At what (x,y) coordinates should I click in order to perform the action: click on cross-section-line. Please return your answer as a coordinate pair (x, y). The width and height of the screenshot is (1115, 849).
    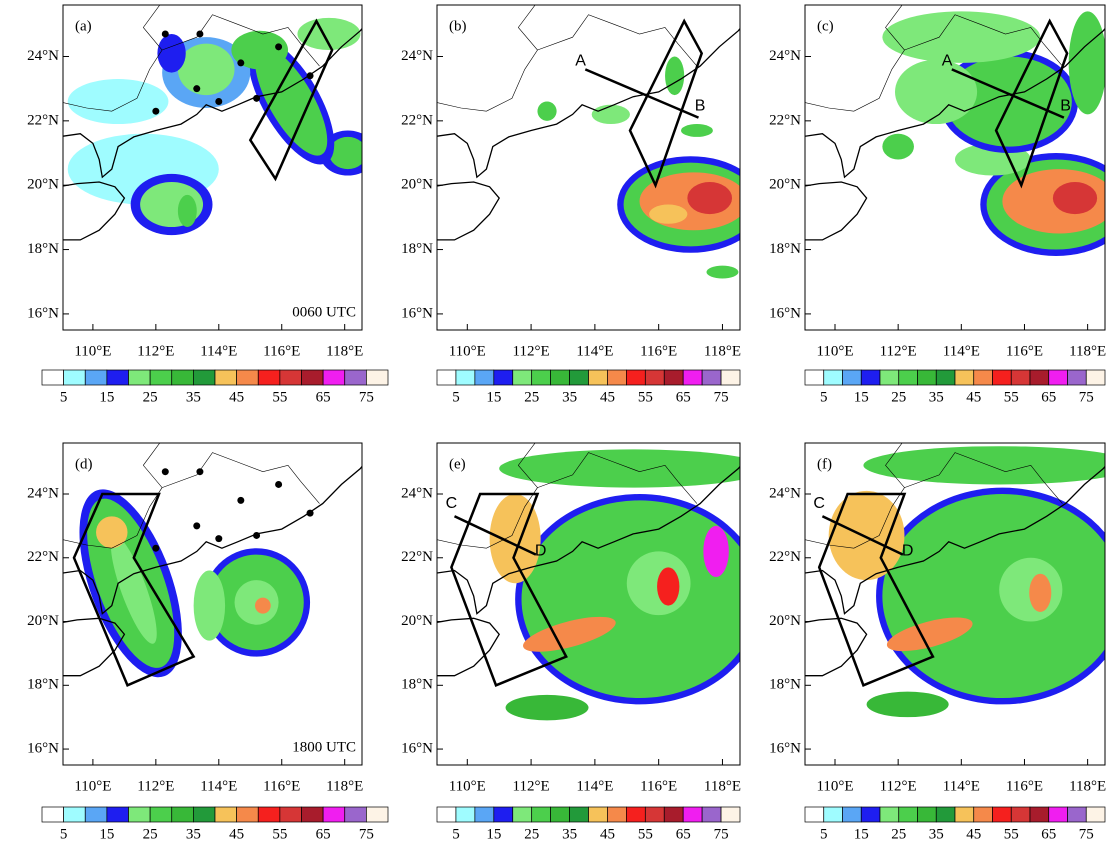
    Looking at the image, I should click on (495, 535).